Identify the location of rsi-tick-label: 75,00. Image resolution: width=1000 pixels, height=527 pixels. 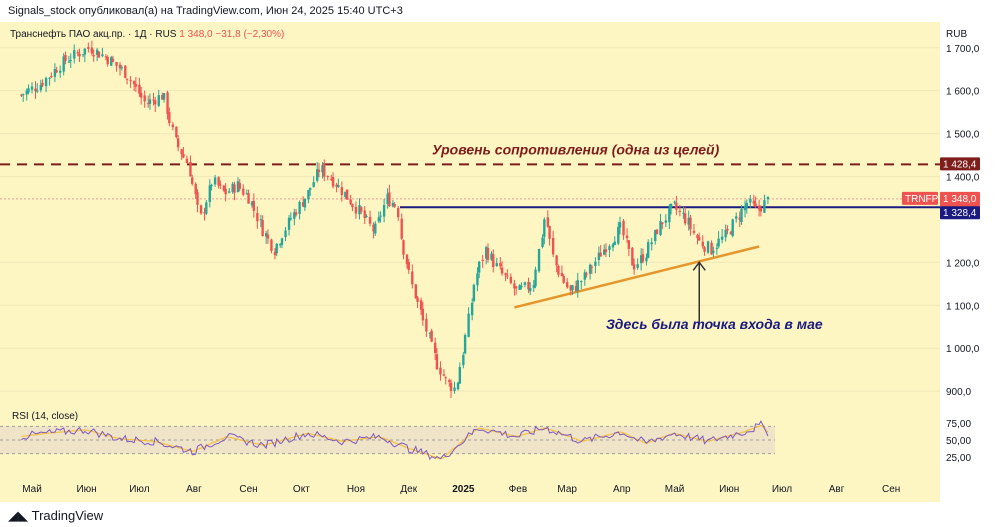
(958, 424).